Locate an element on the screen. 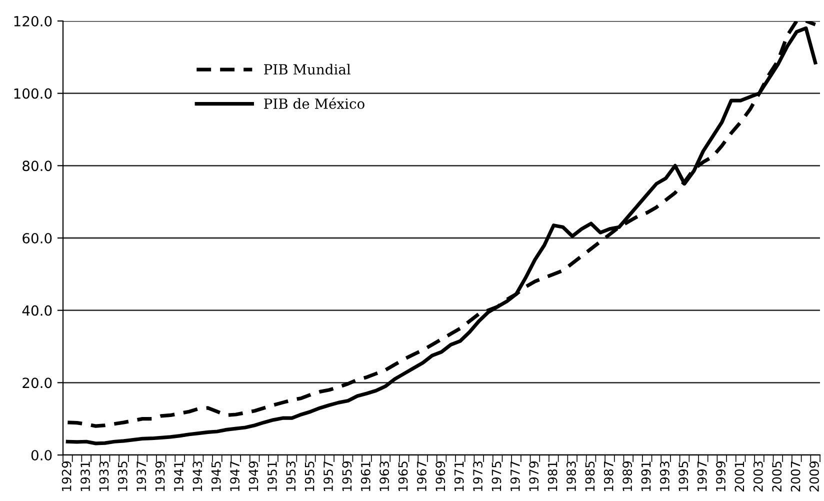 The width and height of the screenshot is (824, 501). x-tick-label: 1985 is located at coordinates (590, 476).